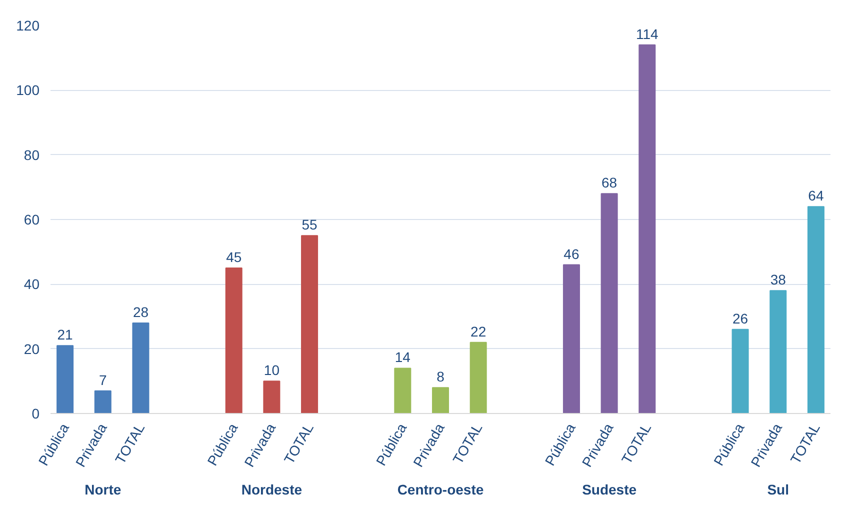 Image resolution: width=862 pixels, height=511 pixels. Describe the element at coordinates (102, 380) in the screenshot. I see `data-label: 7` at that location.